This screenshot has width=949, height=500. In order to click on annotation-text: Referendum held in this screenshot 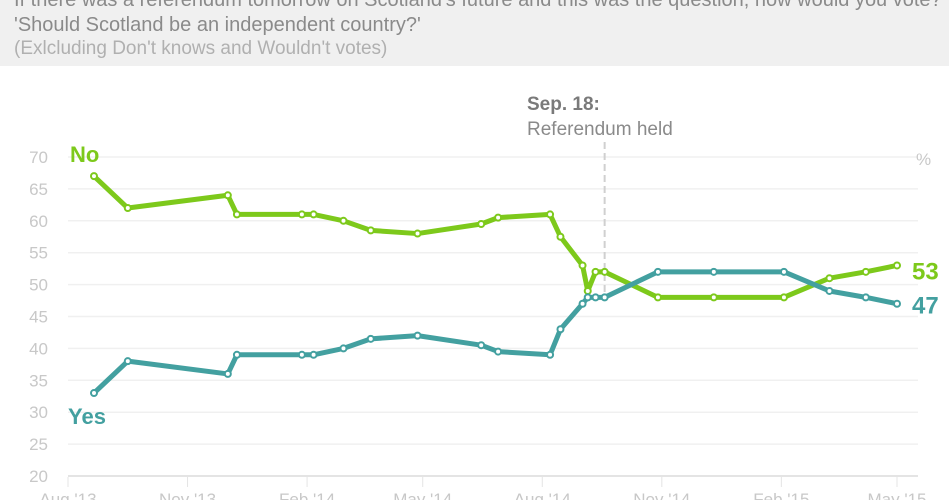, I will do `click(600, 129)`.